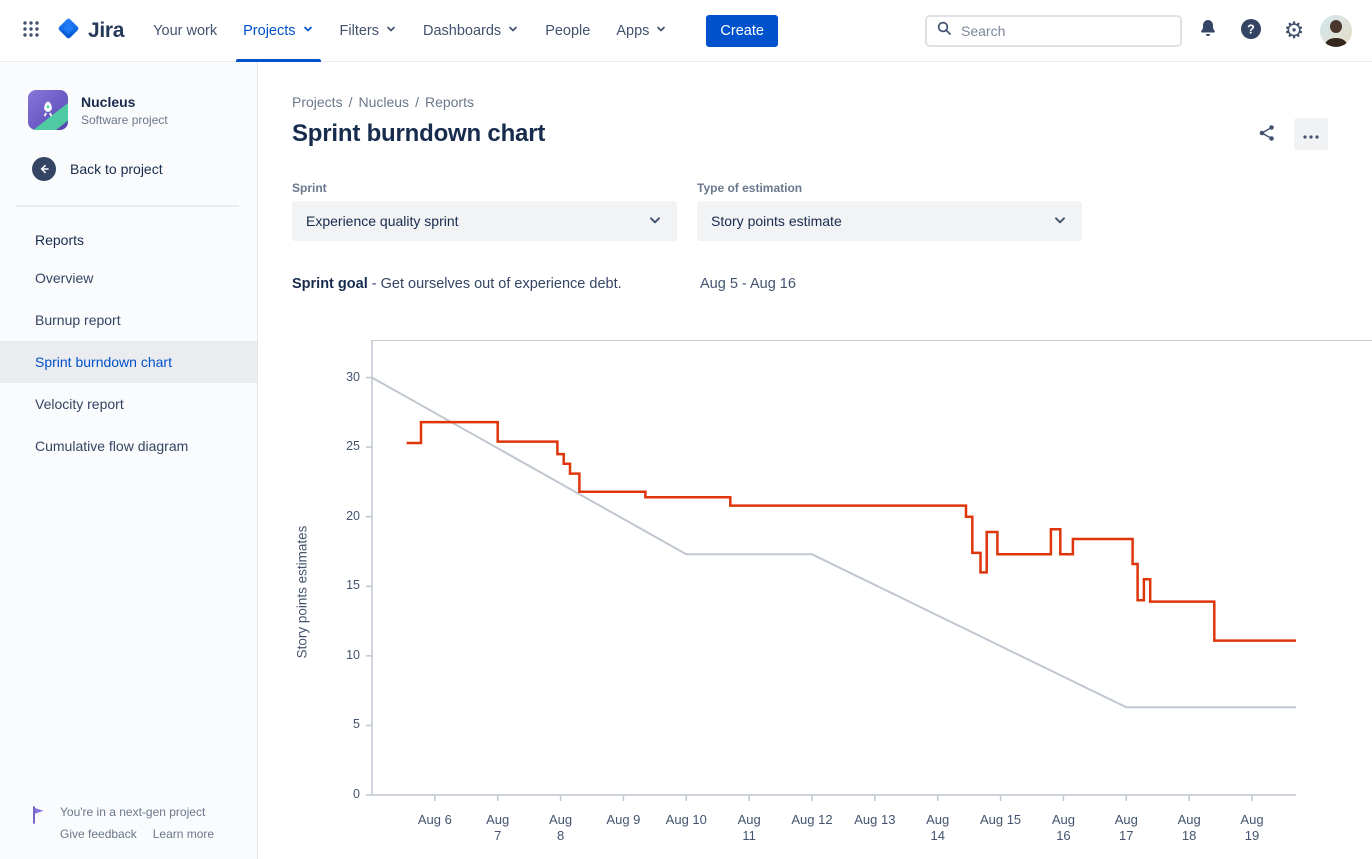 The height and width of the screenshot is (859, 1372). I want to click on sidebar-item-cumulative-flow-diagram: Cumulative flow diagram, so click(112, 446).